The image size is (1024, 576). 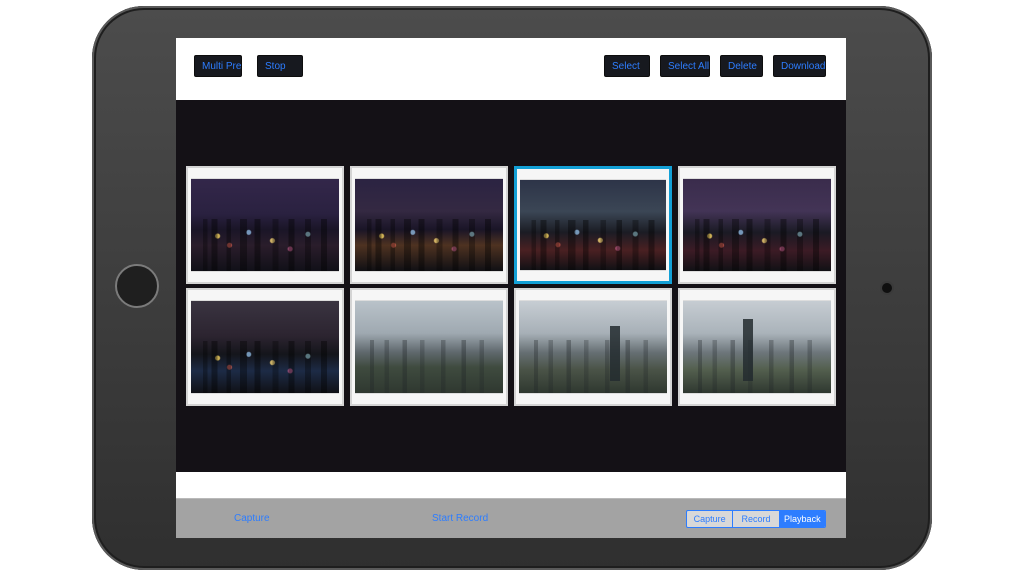 I want to click on home-button, so click(x=137, y=286).